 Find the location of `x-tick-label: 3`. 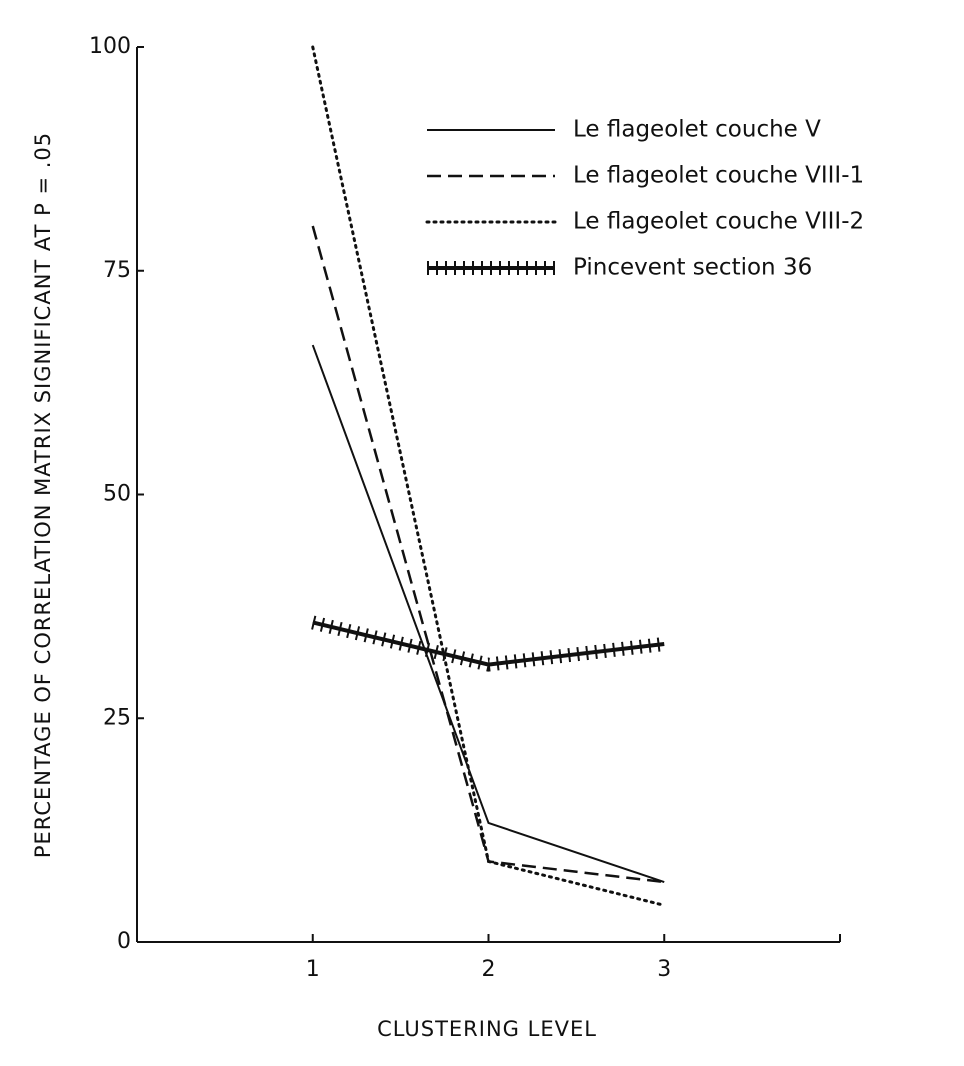

x-tick-label: 3 is located at coordinates (664, 969).